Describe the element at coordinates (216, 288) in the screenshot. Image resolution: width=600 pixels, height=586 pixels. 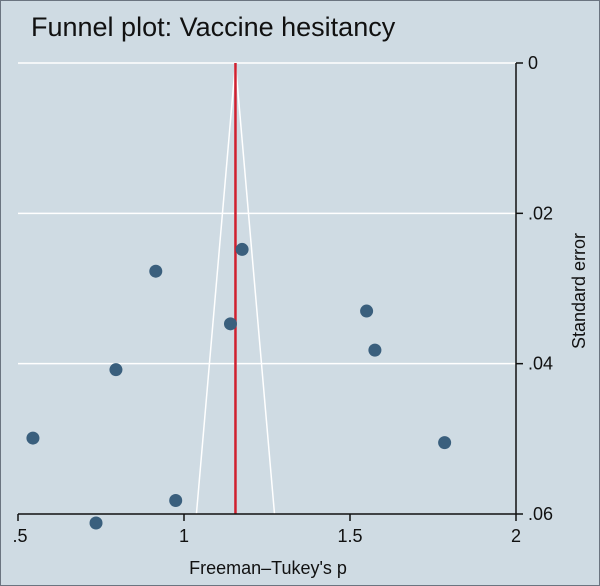
I see `funnel-left-limit` at that location.